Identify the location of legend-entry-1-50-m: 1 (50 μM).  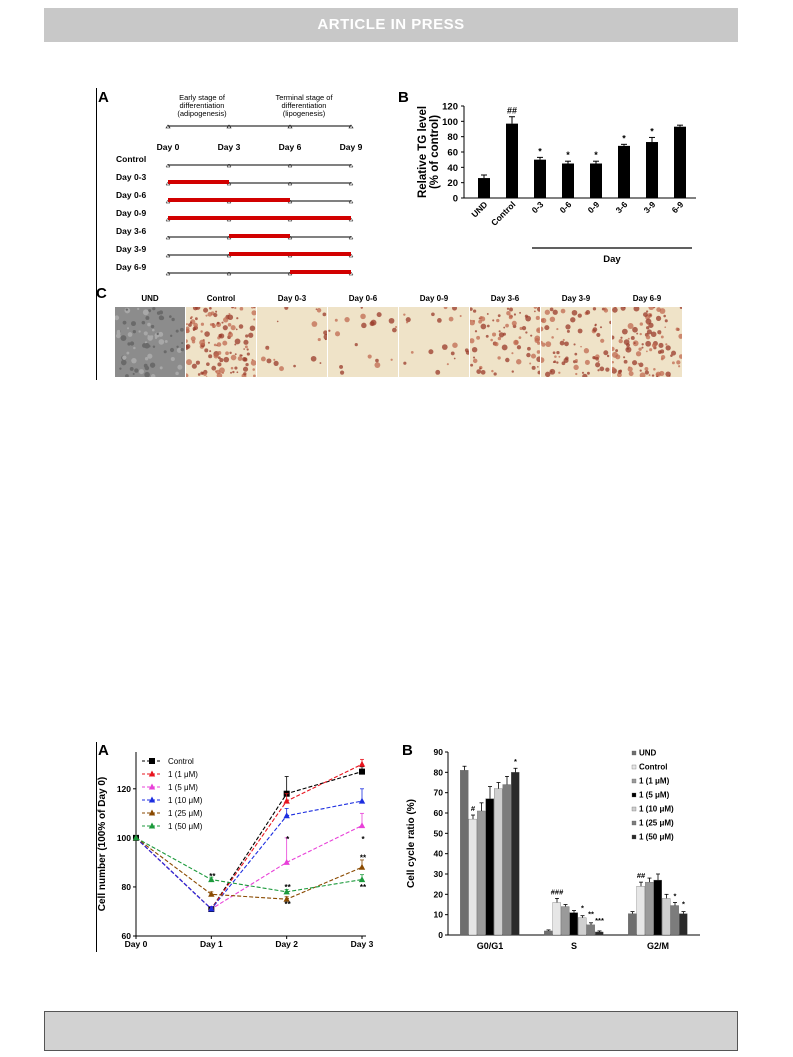
(172, 826).